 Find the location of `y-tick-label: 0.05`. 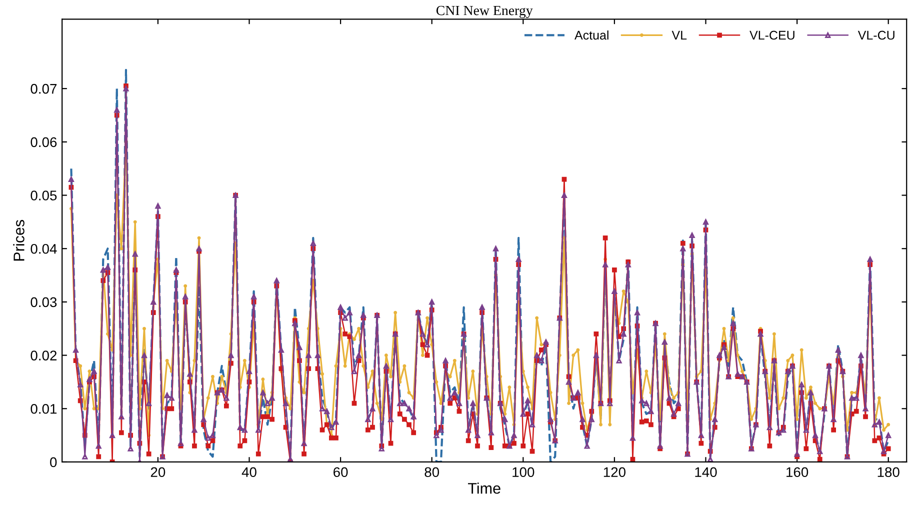

y-tick-label: 0.05 is located at coordinates (43, 195).